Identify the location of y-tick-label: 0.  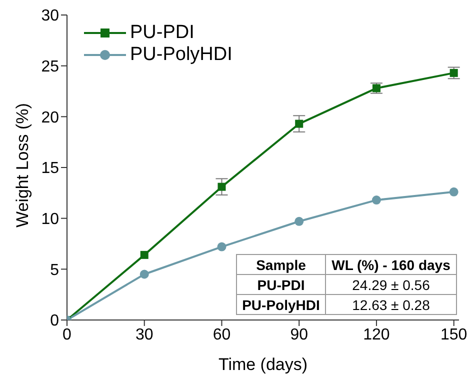
(55, 321).